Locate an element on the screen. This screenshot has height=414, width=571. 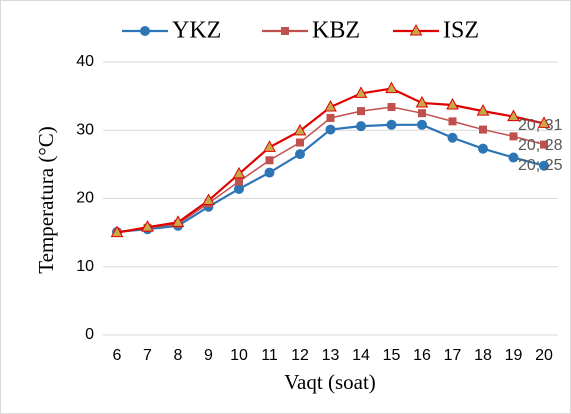
x-tick-label: 16 is located at coordinates (422, 355).